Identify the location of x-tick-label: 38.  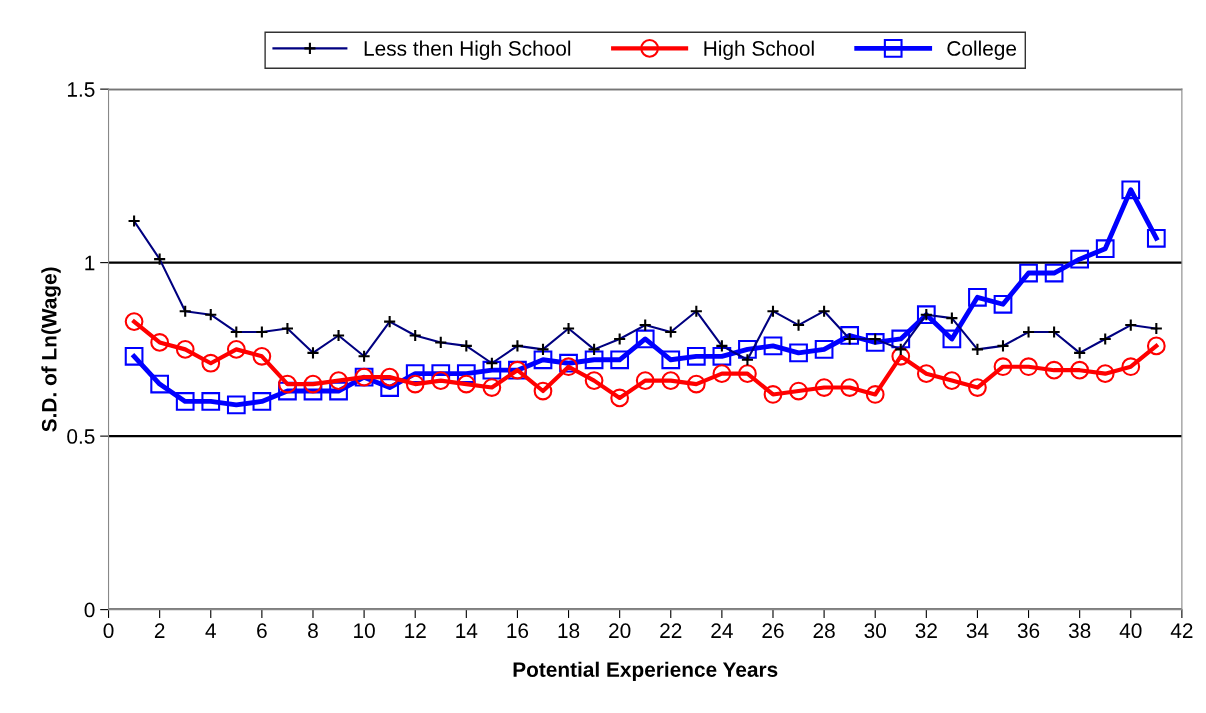
(1079, 631).